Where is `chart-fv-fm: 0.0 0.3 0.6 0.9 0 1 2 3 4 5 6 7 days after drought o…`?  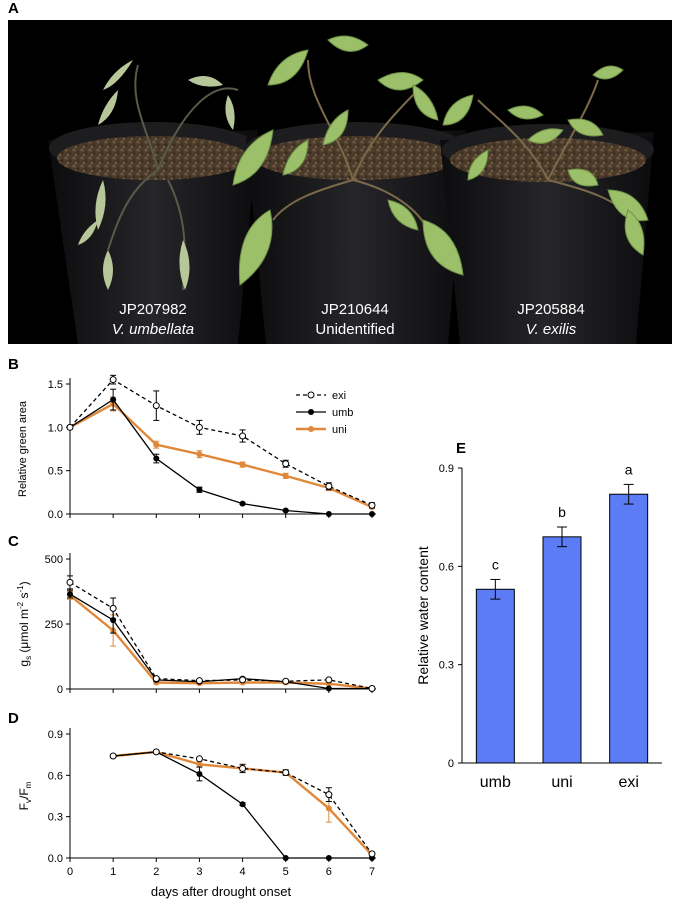 chart-fv-fm: 0.0 0.3 0.6 0.9 0 1 2 3 4 5 6 7 days after drought o… is located at coordinates (196, 813).